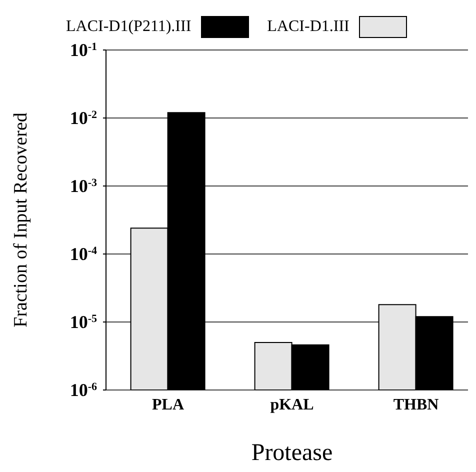 The height and width of the screenshot is (472, 476). I want to click on y-tick-label: 10$^{-4}$, so click(84, 254).